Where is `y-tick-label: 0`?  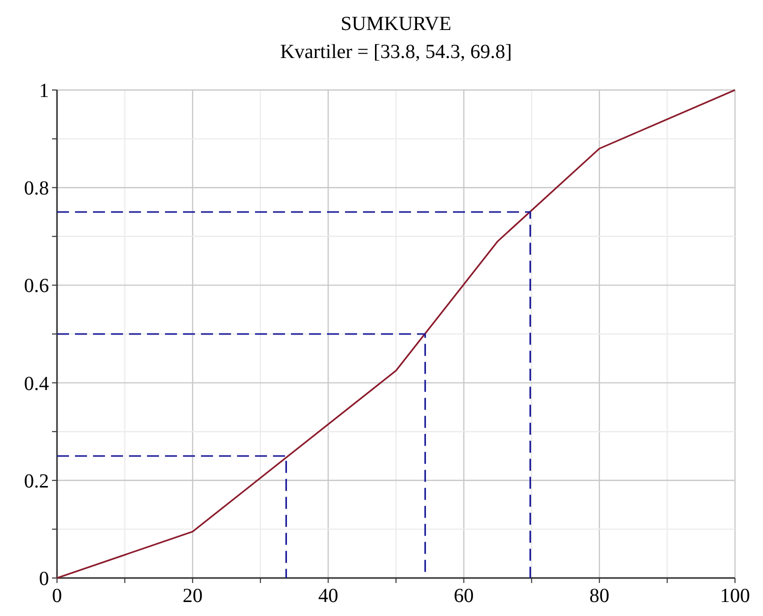
y-tick-label: 0 is located at coordinates (44, 579).